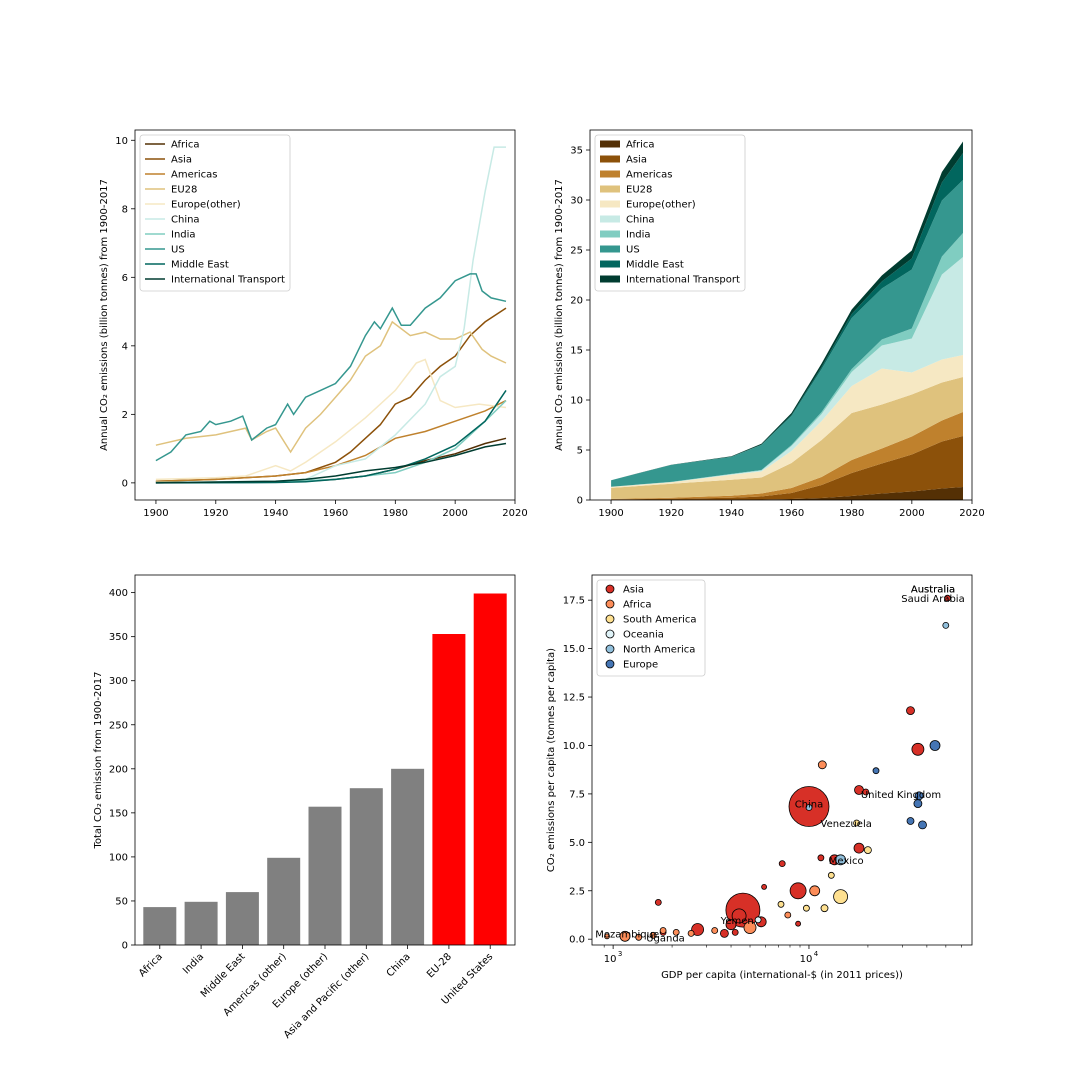 Image resolution: width=1080 pixels, height=1080 pixels. What do you see at coordinates (901, 795) in the screenshot?
I see `scatter-chart-annotation-united-kingdom: United Kingdom` at bounding box center [901, 795].